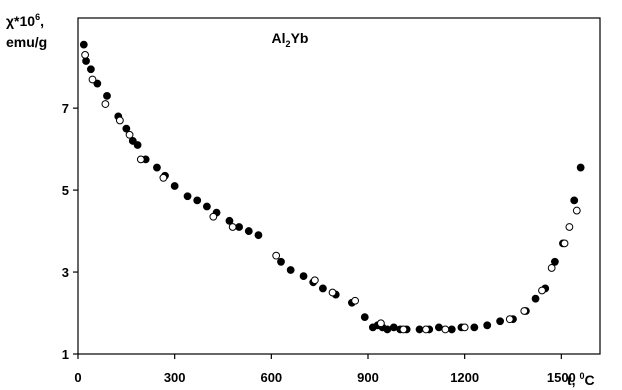  I want to click on y-axis: 1 3 5 7, so click(70, 231).